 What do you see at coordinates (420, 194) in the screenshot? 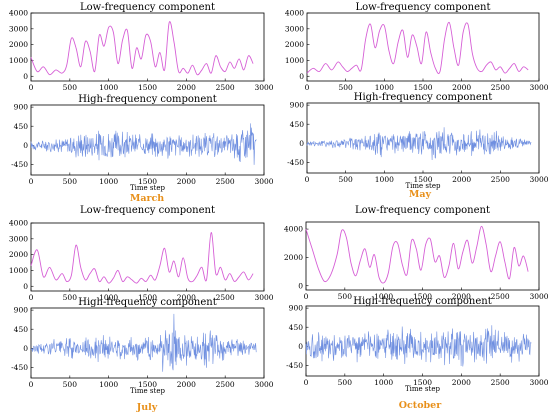
I see `month-label: May` at bounding box center [420, 194].